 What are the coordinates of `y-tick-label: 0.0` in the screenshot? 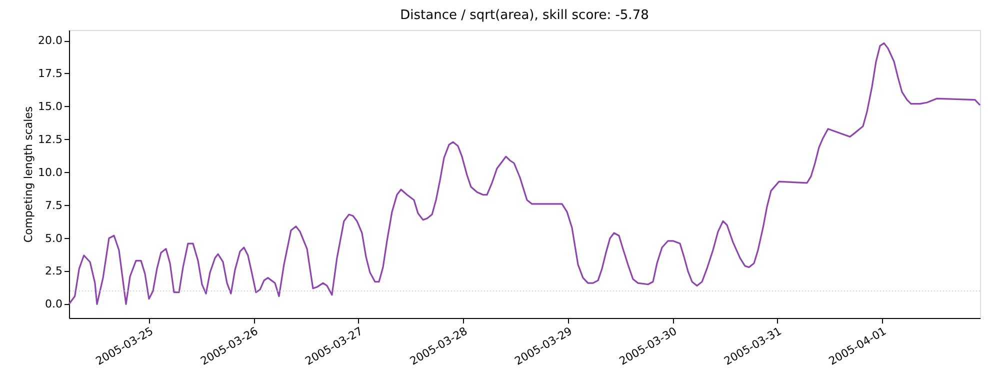 It's located at (53, 304).